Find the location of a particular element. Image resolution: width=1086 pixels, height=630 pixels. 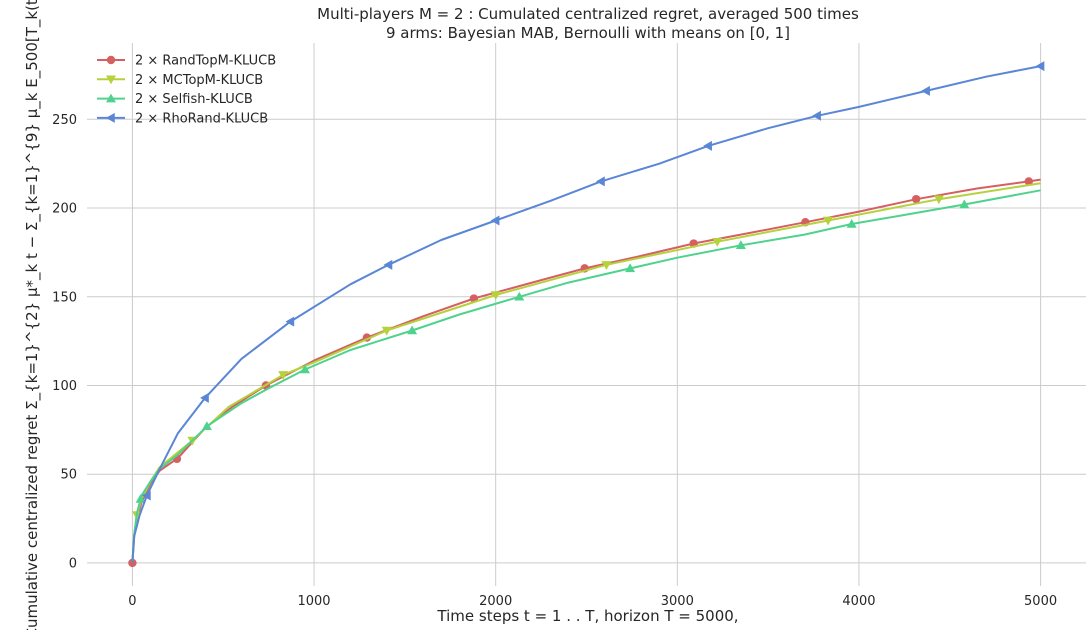

x-tick-label: 1000 is located at coordinates (313, 601).